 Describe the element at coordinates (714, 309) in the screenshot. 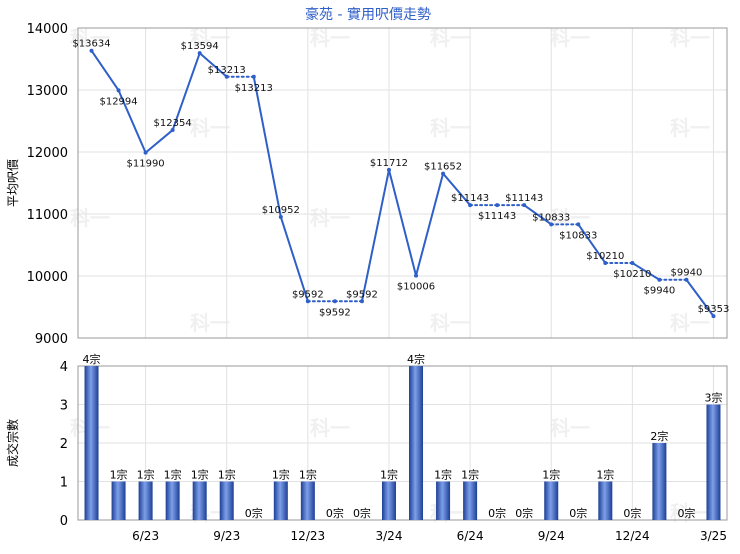

I see `price-point-label: $9353` at that location.